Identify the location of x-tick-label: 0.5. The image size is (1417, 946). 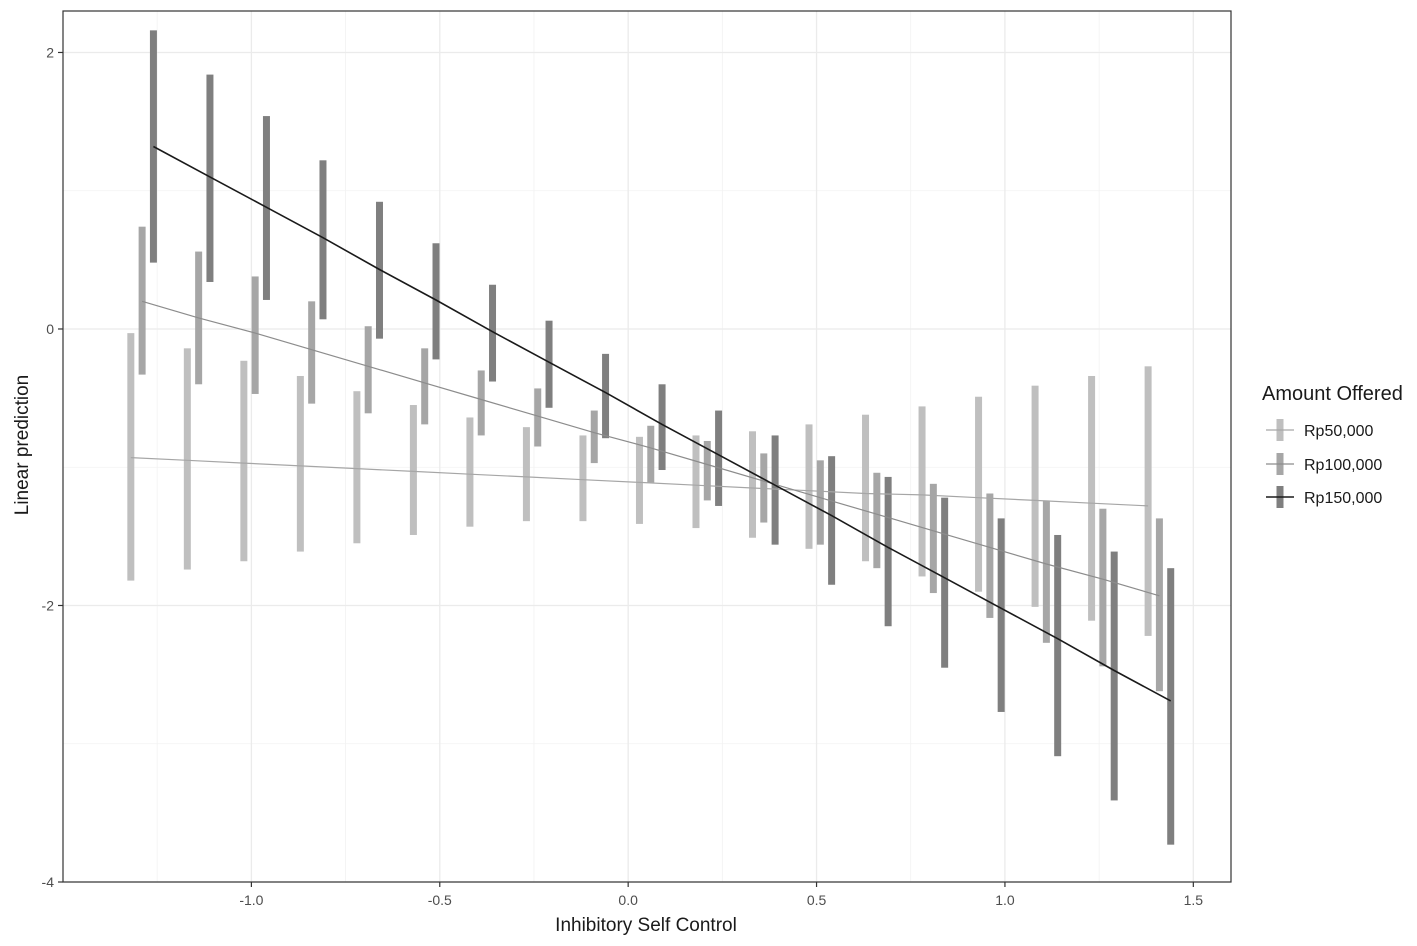
(817, 900).